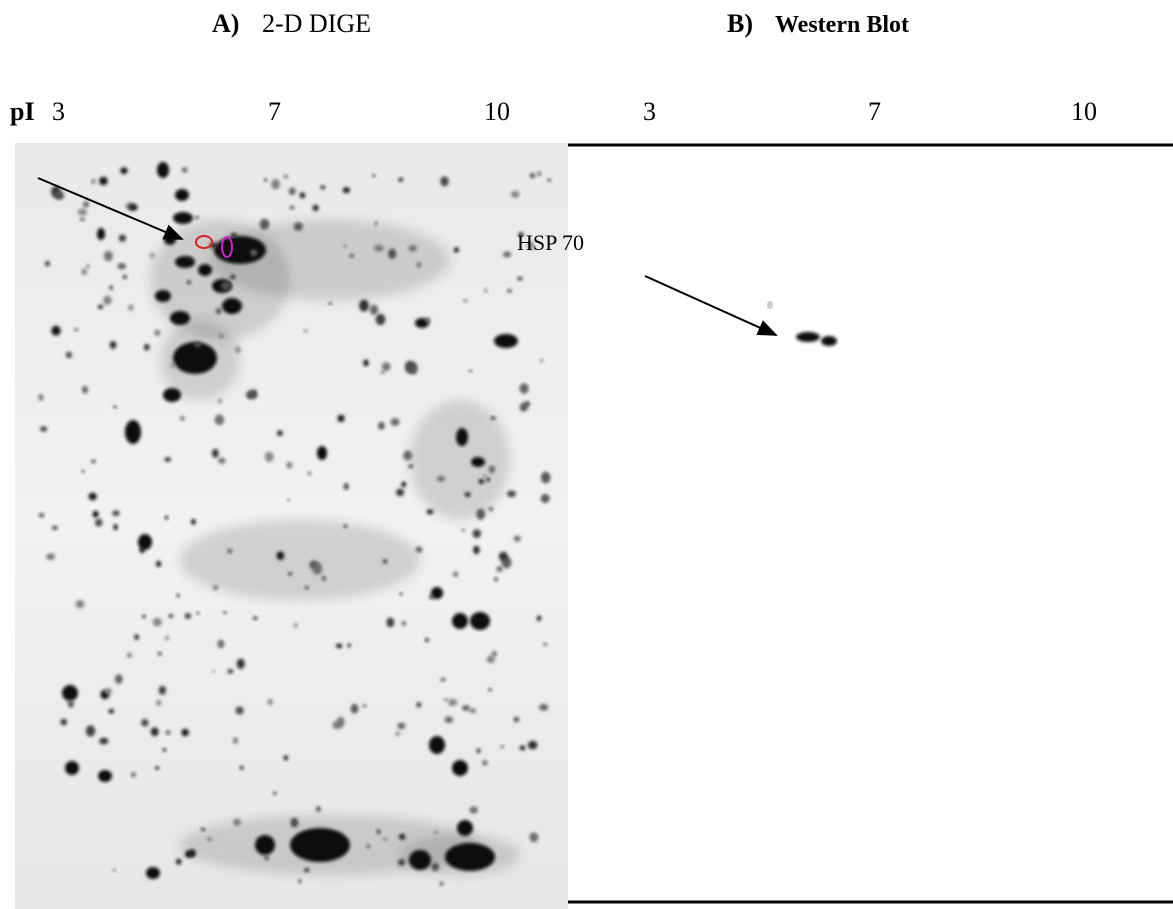 Image resolution: width=1173 pixels, height=909 pixels. Describe the element at coordinates (22, 111) in the screenshot. I see `axis-label: pI` at that location.